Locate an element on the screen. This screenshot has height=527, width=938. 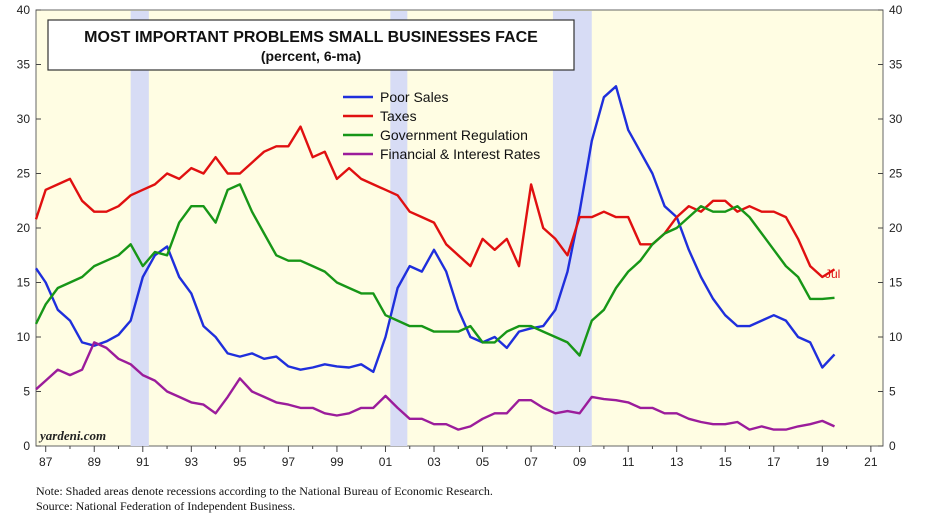
y-tick-label-right: 0 is located at coordinates (892, 446).